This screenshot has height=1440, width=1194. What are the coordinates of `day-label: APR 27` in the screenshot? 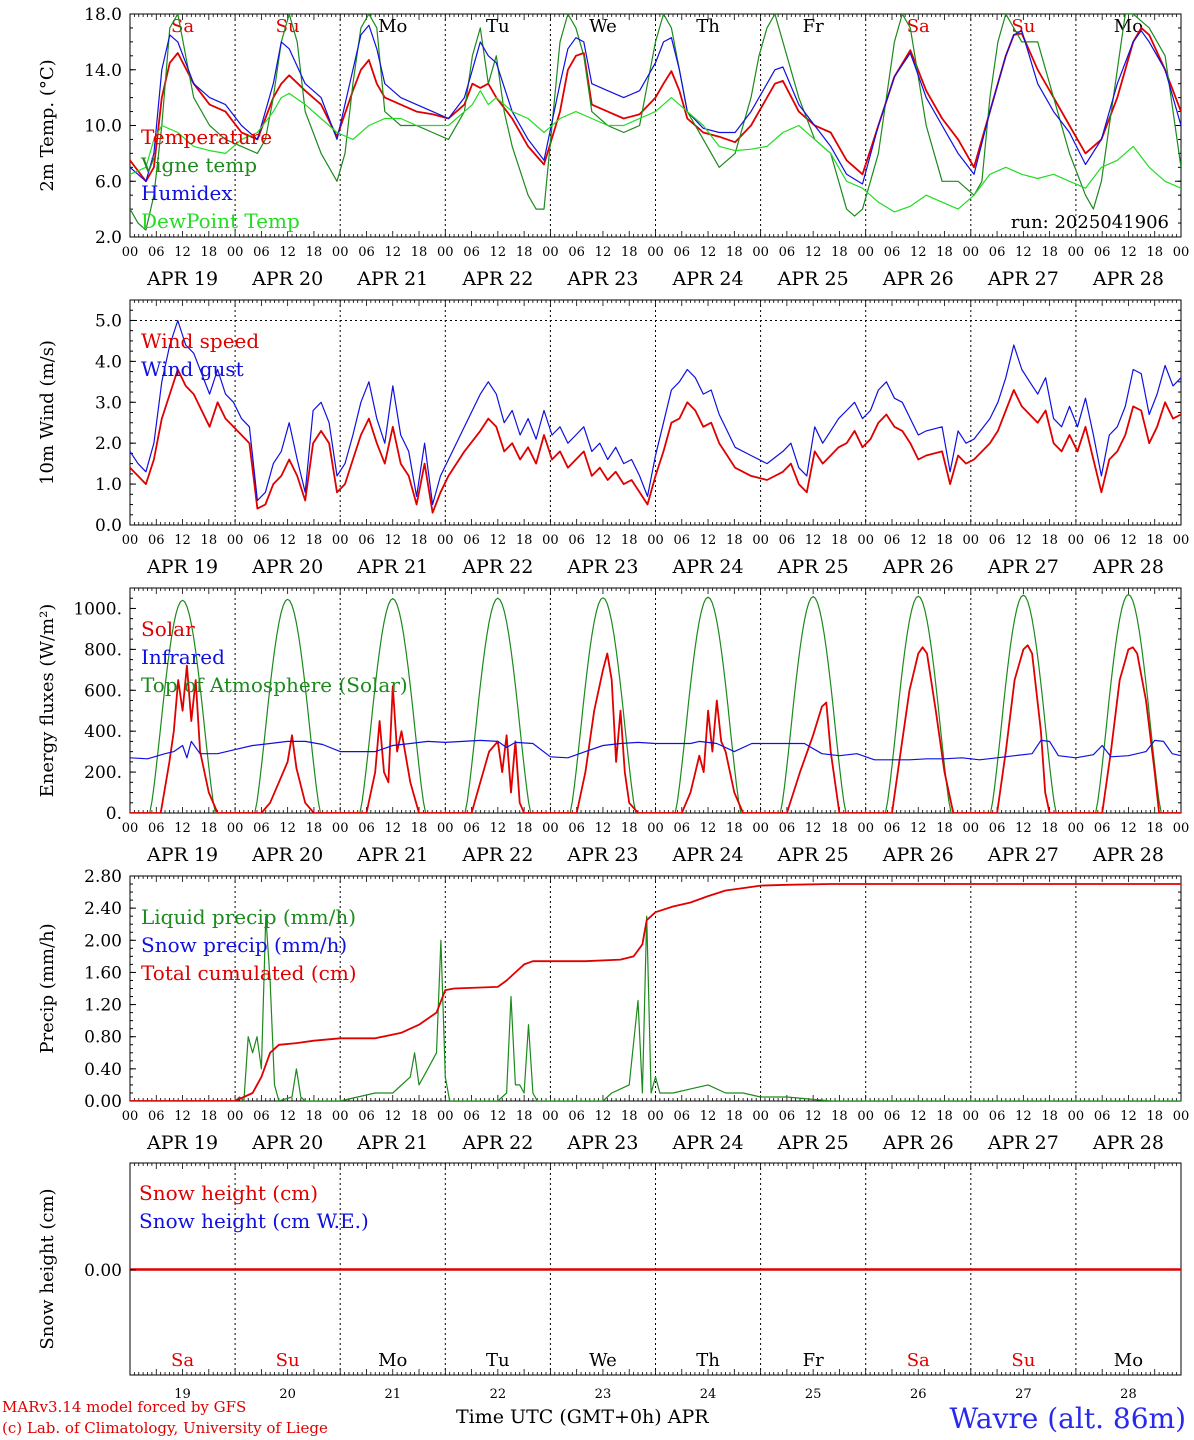 It's located at (1023, 1143).